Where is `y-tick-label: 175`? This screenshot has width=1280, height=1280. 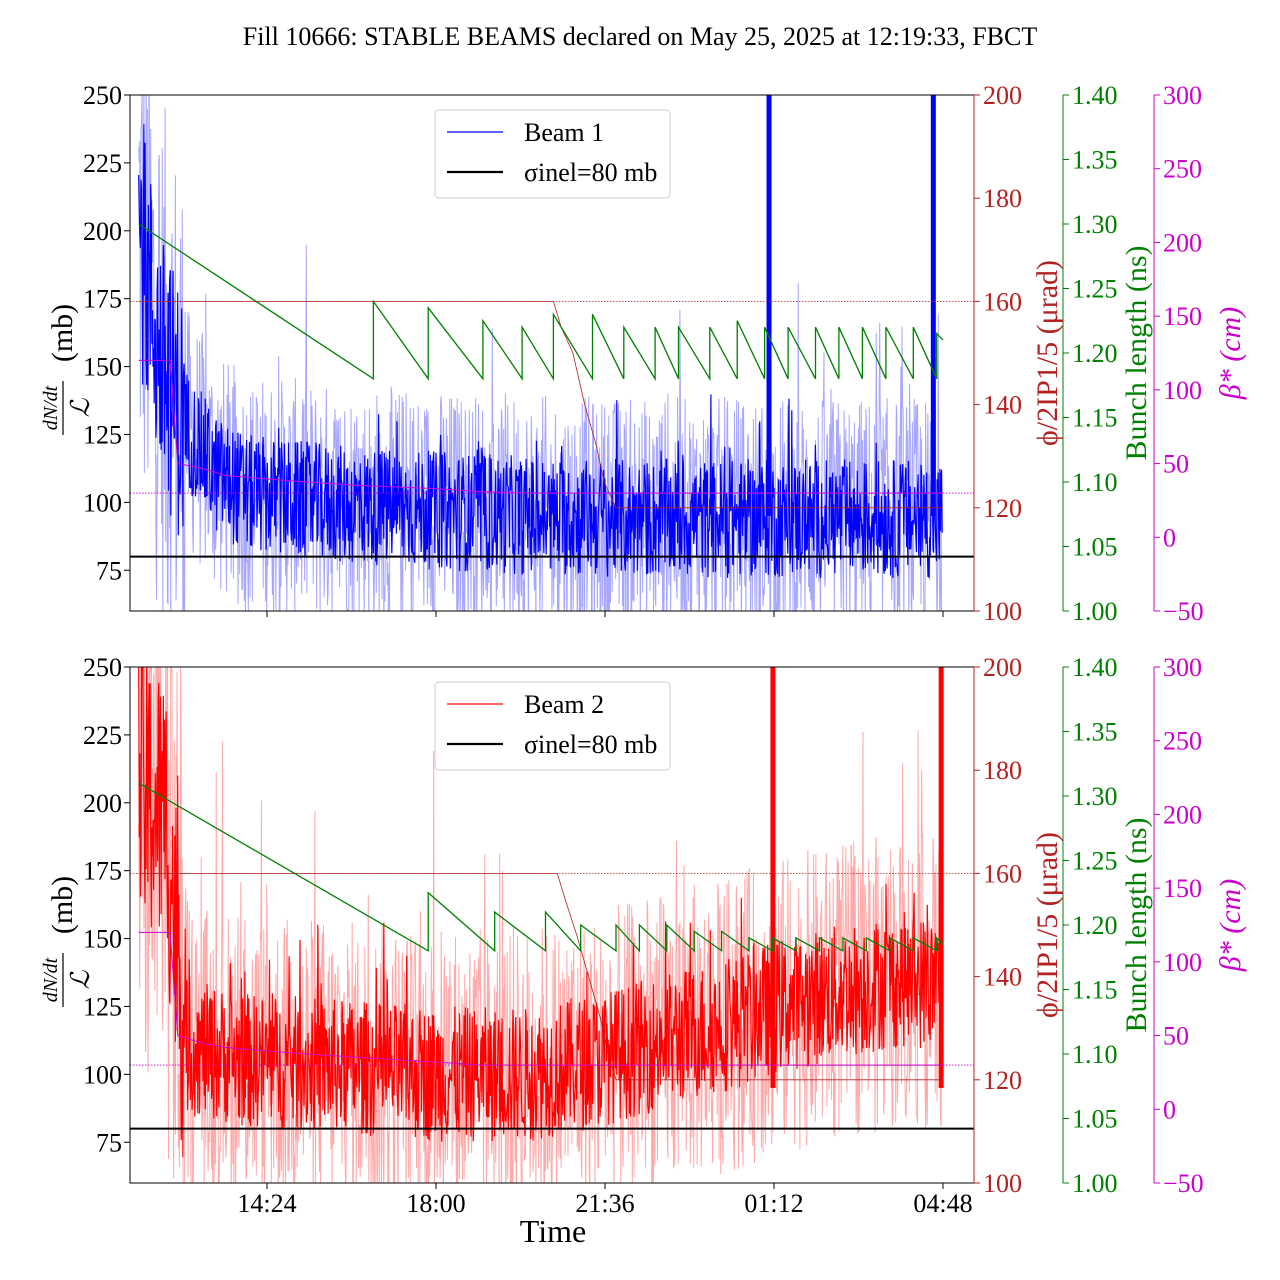
y-tick-label: 175 is located at coordinates (102, 871).